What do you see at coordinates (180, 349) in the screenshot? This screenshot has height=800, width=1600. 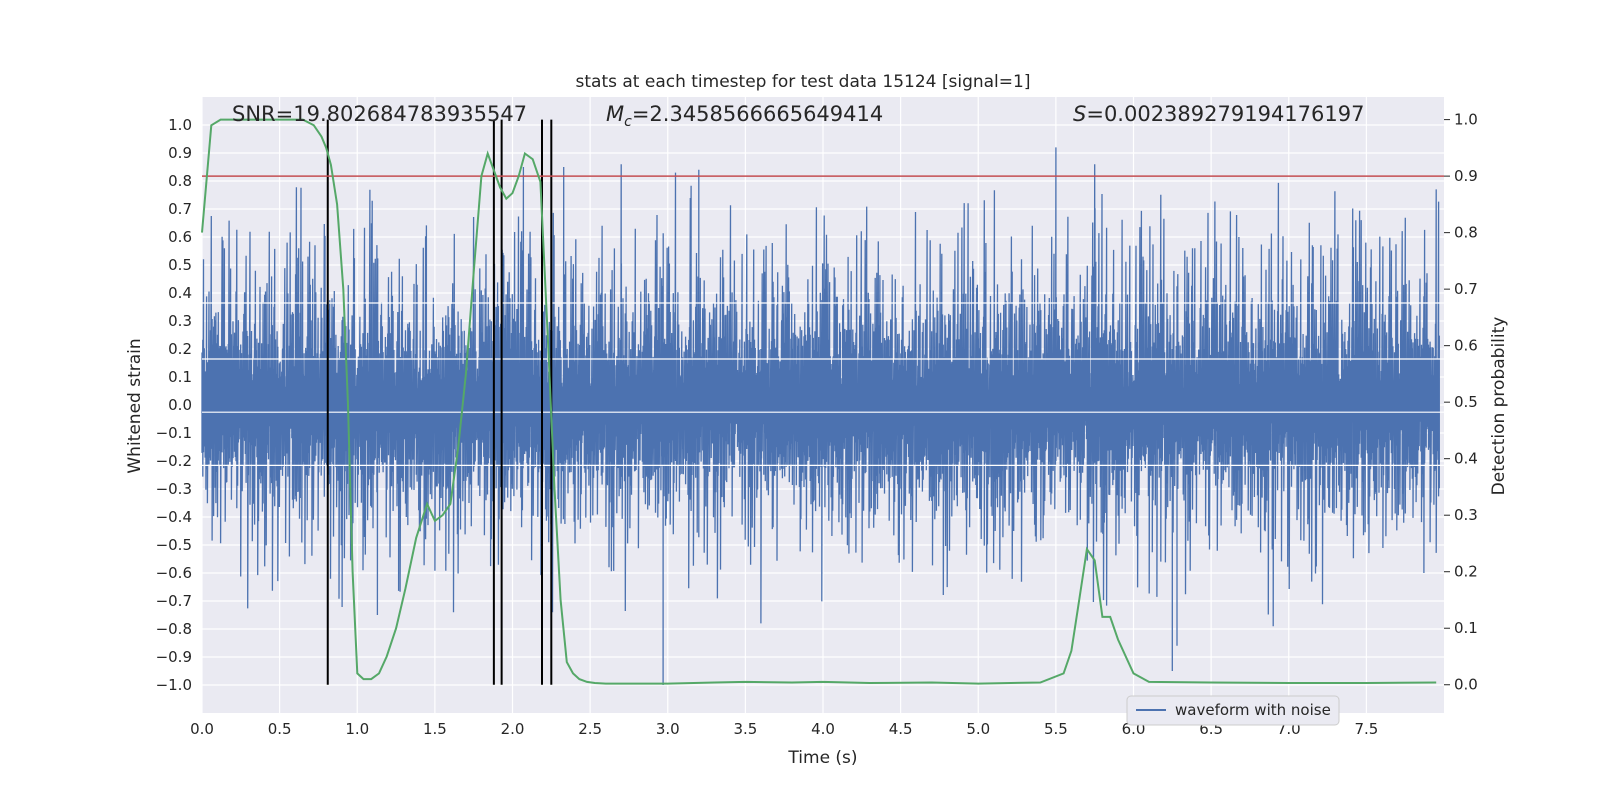 I see `y-tick-label: 0.2` at bounding box center [180, 349].